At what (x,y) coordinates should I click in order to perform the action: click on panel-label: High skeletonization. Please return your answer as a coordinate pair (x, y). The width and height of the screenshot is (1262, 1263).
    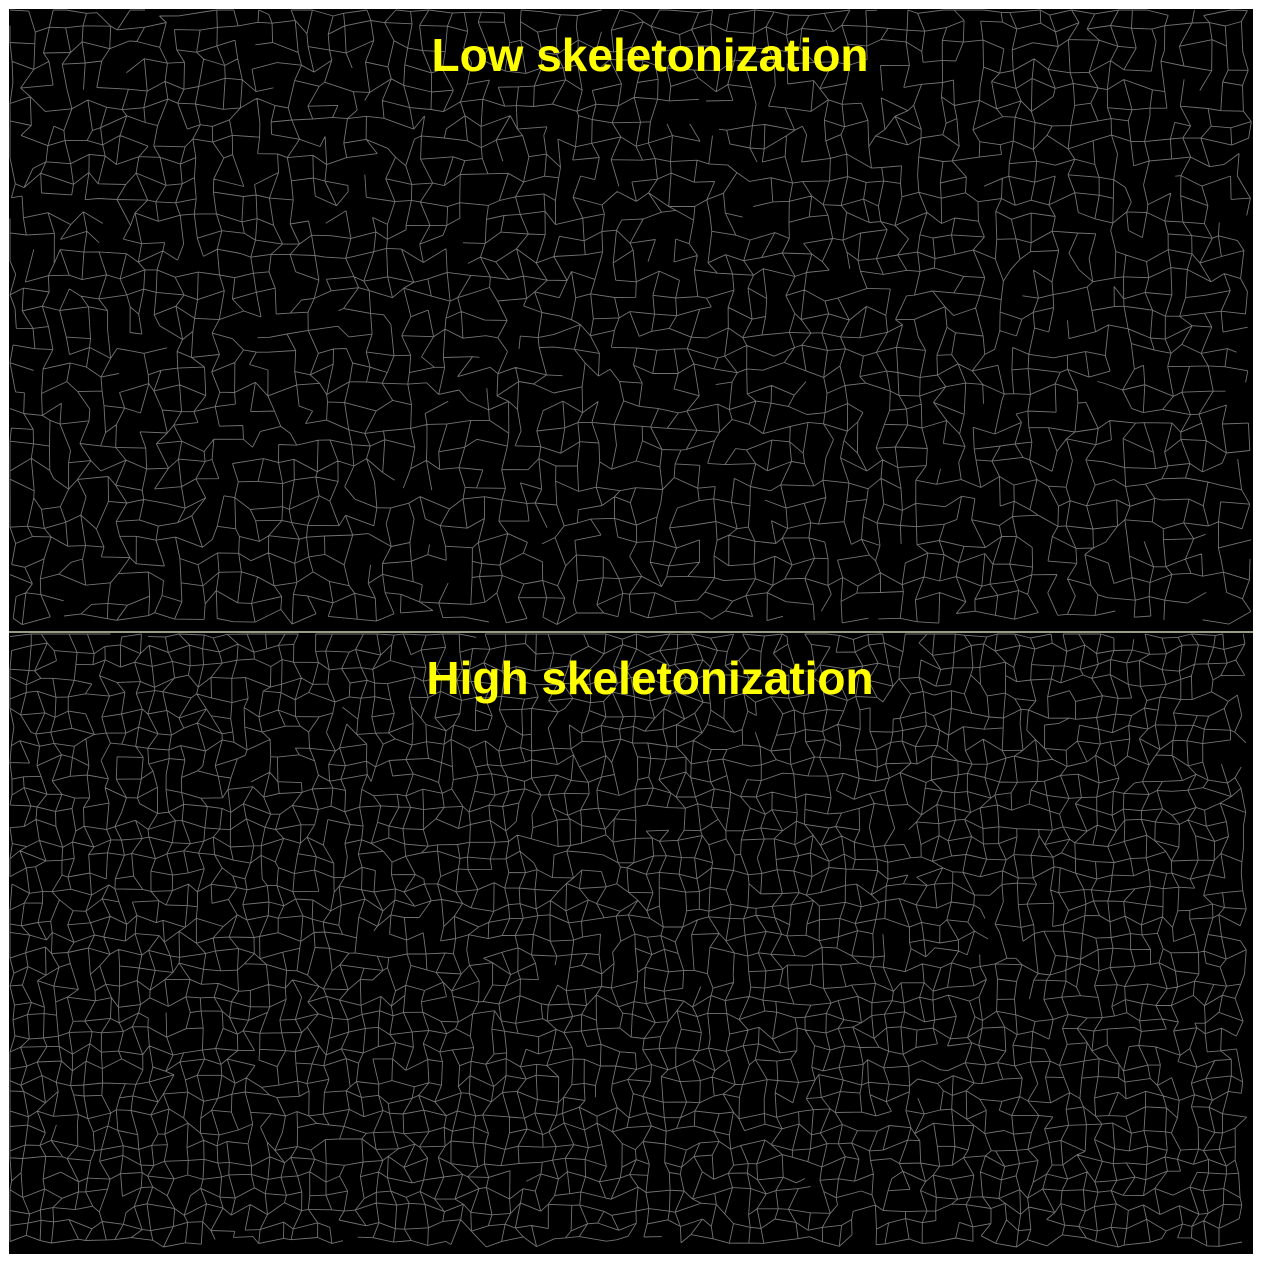
    Looking at the image, I should click on (649, 678).